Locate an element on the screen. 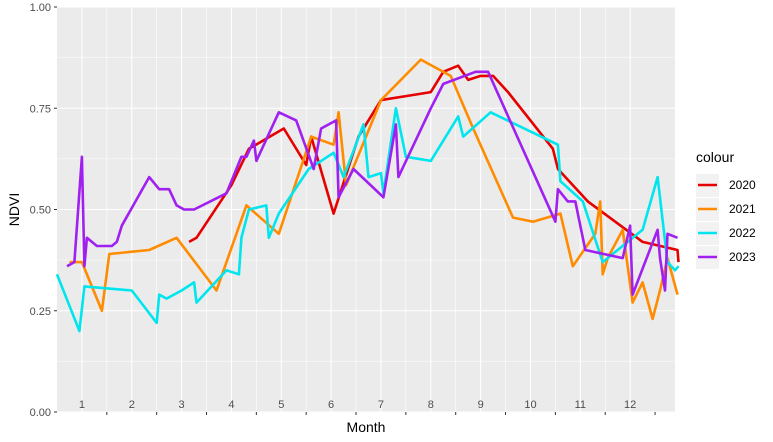 Image resolution: width=773 pixels, height=442 pixels. y-tick-label: 0.75 is located at coordinates (40, 109).